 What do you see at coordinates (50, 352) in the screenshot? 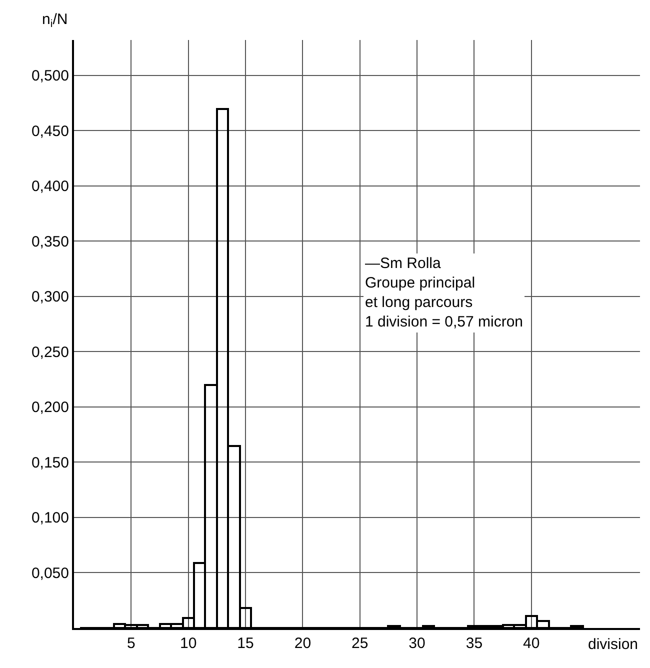
I see `y-tick-label: 0,250` at bounding box center [50, 352].